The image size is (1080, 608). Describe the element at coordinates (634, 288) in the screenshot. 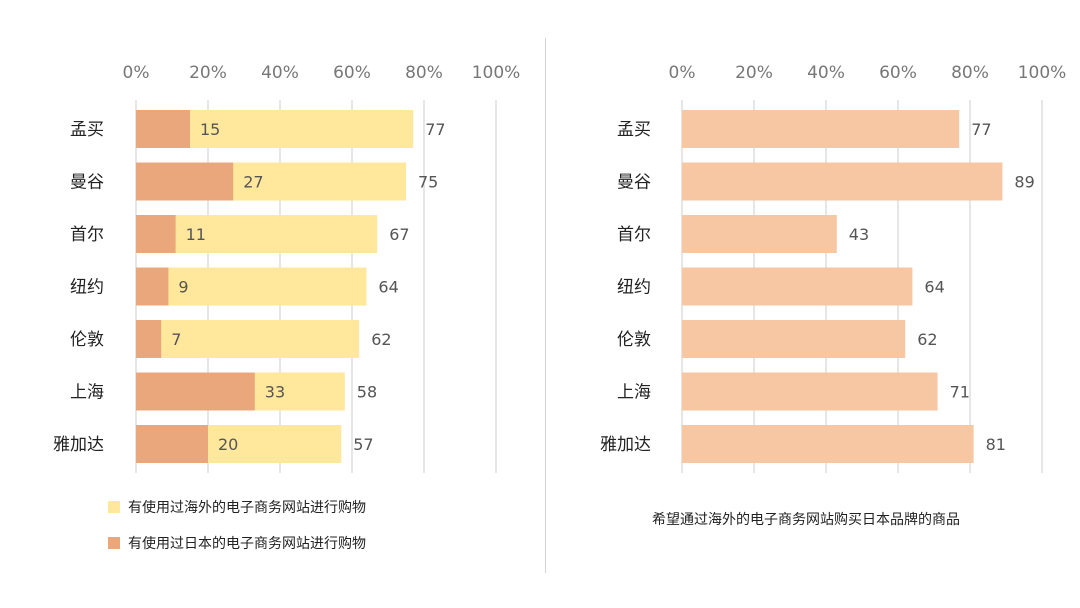

I see `right-category-label: 纽约` at that location.